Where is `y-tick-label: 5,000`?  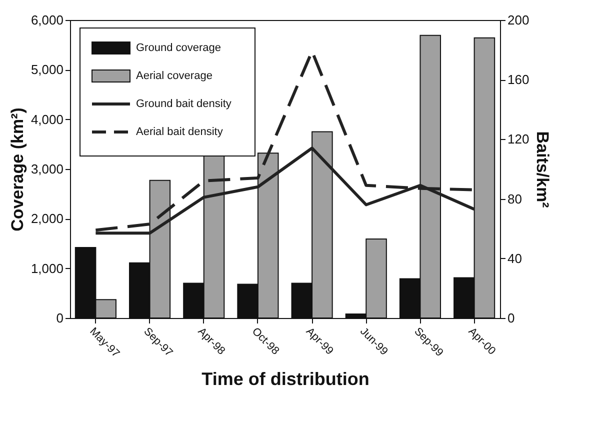
y-tick-label: 5,000 is located at coordinates (47, 70).